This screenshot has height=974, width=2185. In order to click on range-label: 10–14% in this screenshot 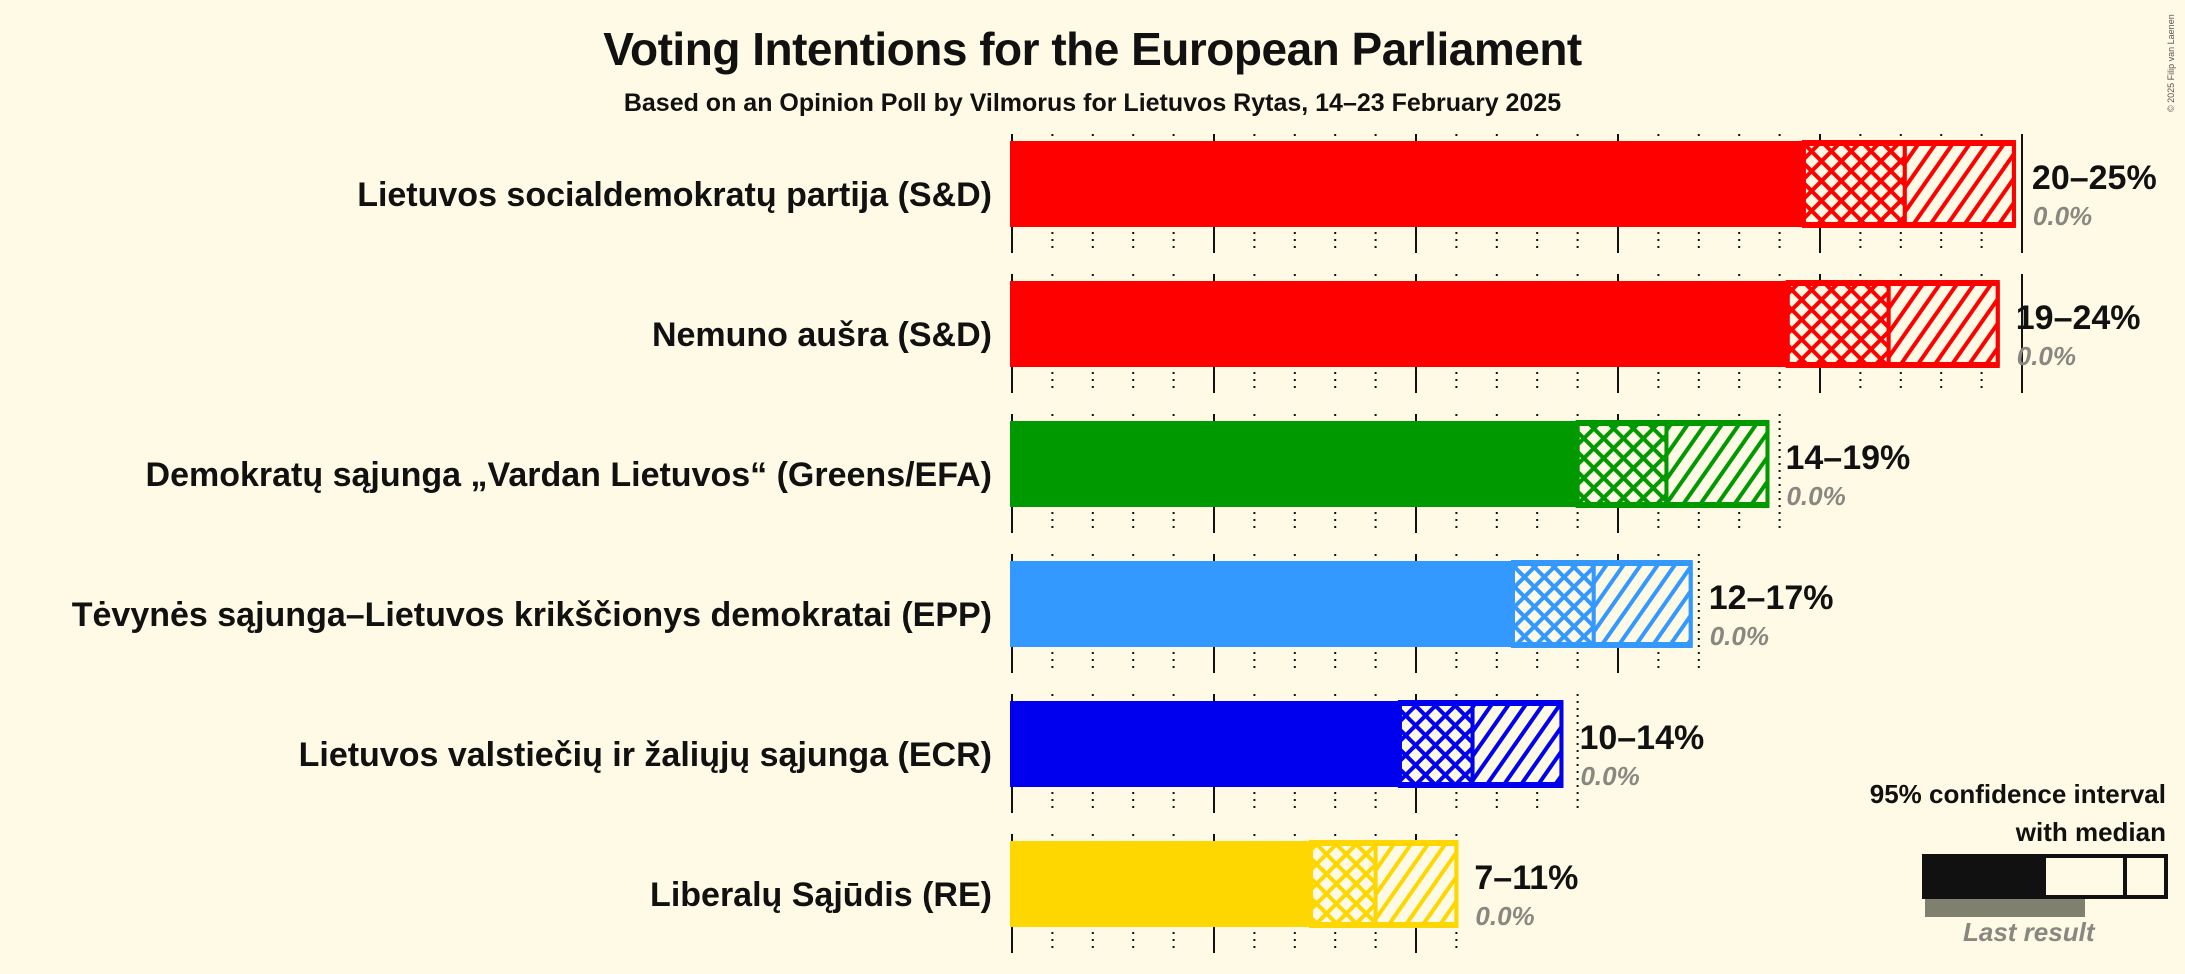, I will do `click(1642, 738)`.